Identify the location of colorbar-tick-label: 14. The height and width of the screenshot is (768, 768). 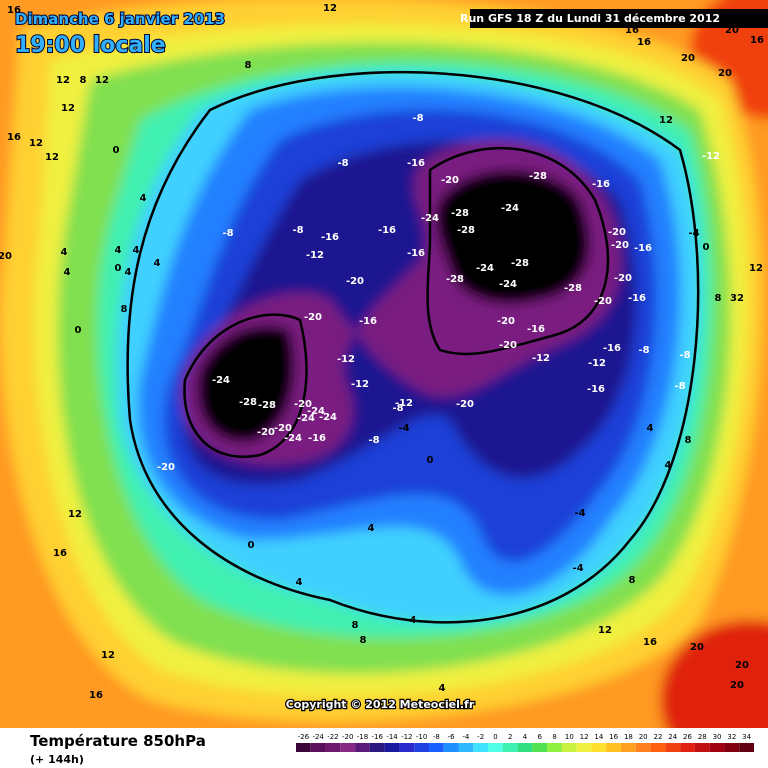
(598, 737).